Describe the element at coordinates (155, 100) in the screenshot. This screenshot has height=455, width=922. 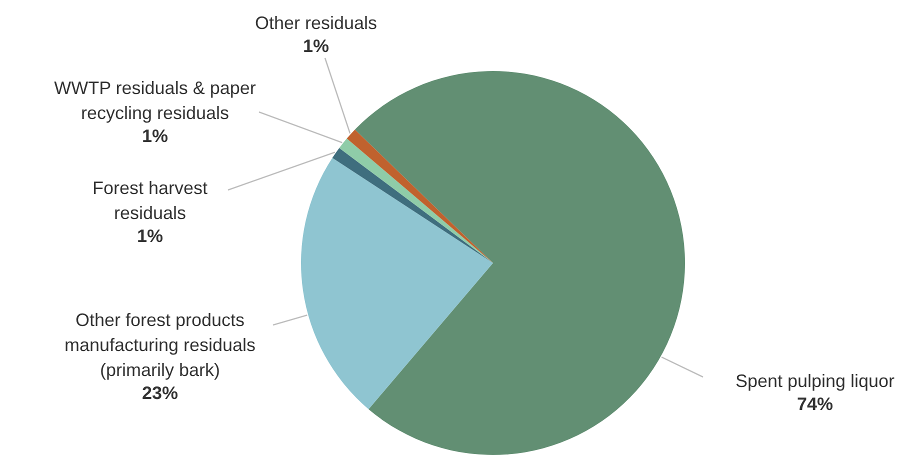
I see `slice-label: WWTP residuals & paper recycling residuals` at that location.